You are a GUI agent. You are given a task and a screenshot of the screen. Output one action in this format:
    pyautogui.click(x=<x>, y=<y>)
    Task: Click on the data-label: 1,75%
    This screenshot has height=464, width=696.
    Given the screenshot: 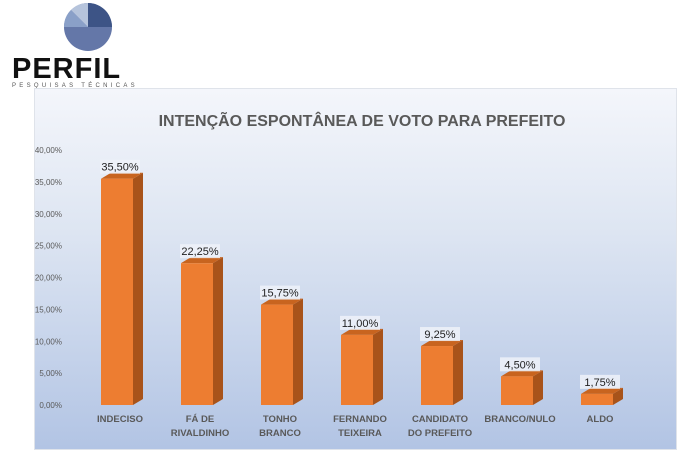 What is the action you would take?
    pyautogui.click(x=599, y=383)
    